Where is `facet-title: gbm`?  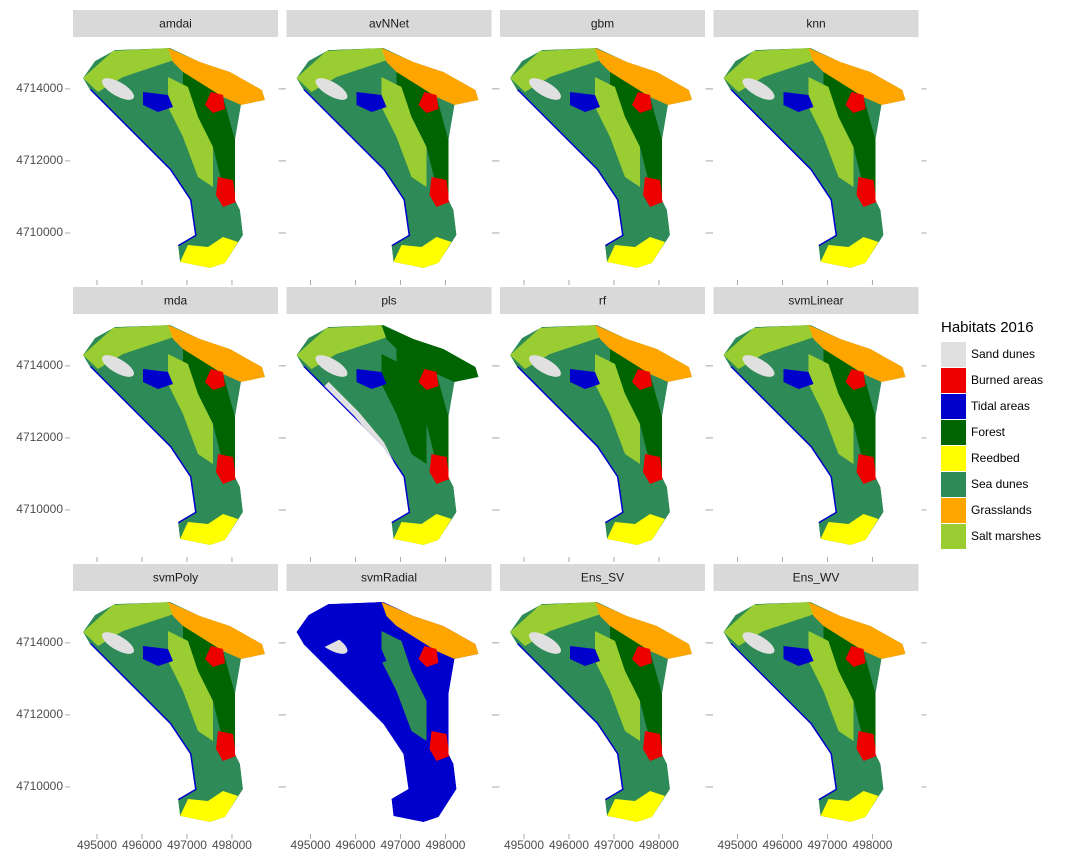 facet-title: gbm is located at coordinates (602, 24).